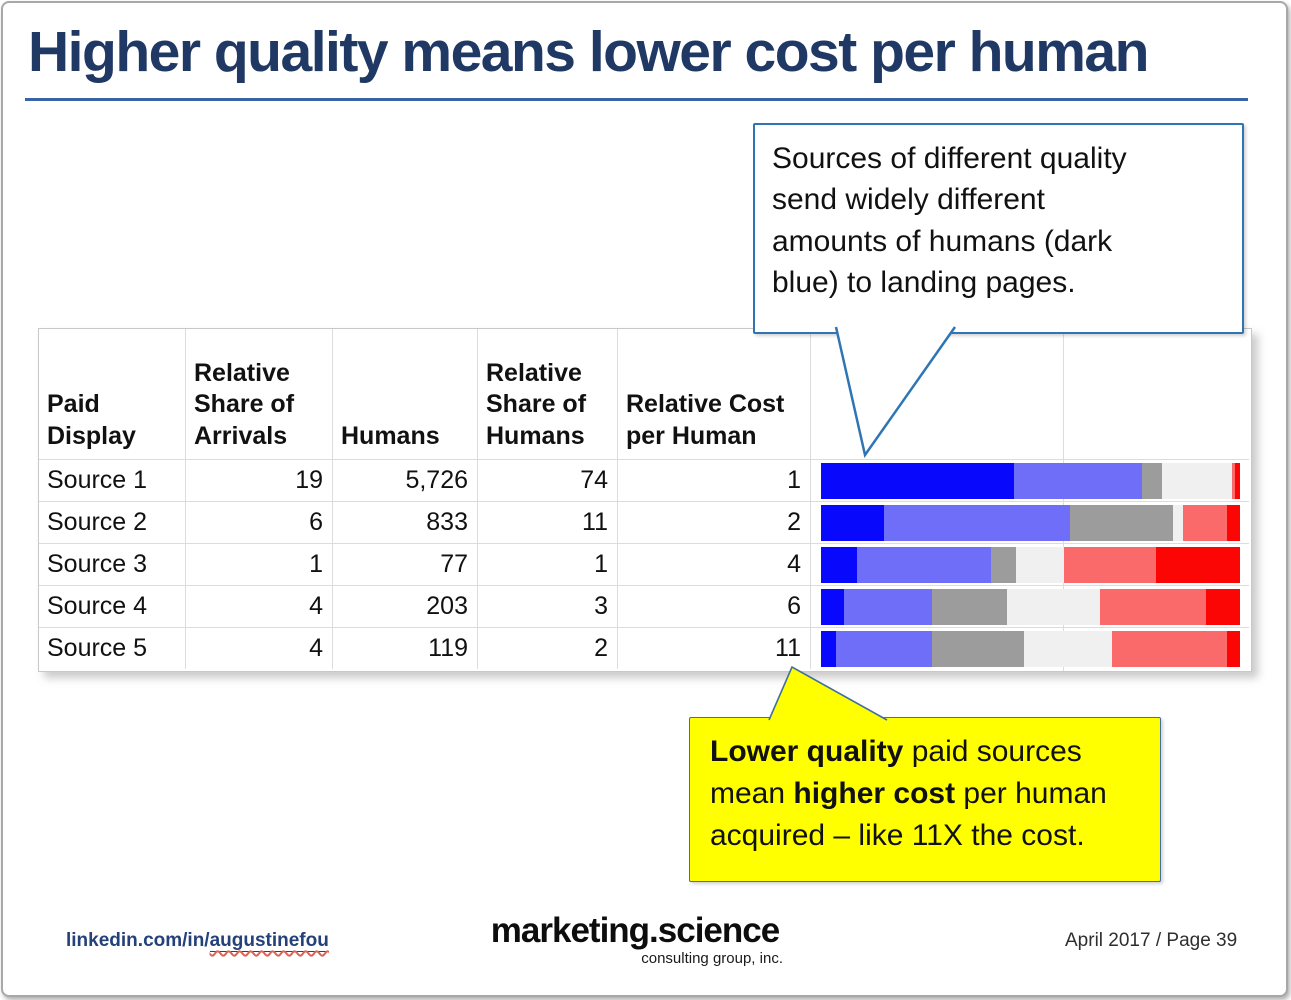 This screenshot has height=1000, width=1291. What do you see at coordinates (112, 522) in the screenshot?
I see `row-label-cell: Source 2` at bounding box center [112, 522].